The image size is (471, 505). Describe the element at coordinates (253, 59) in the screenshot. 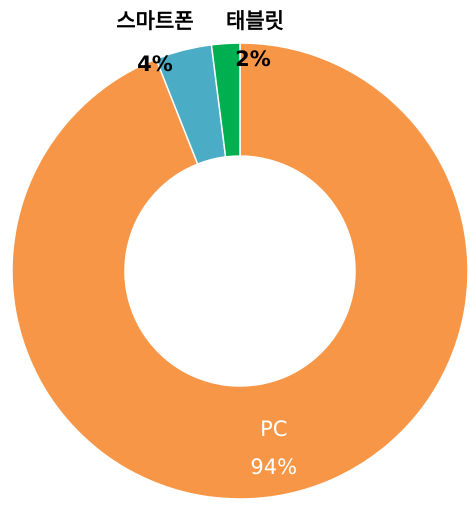

I see `slice-value: 2%` at that location.